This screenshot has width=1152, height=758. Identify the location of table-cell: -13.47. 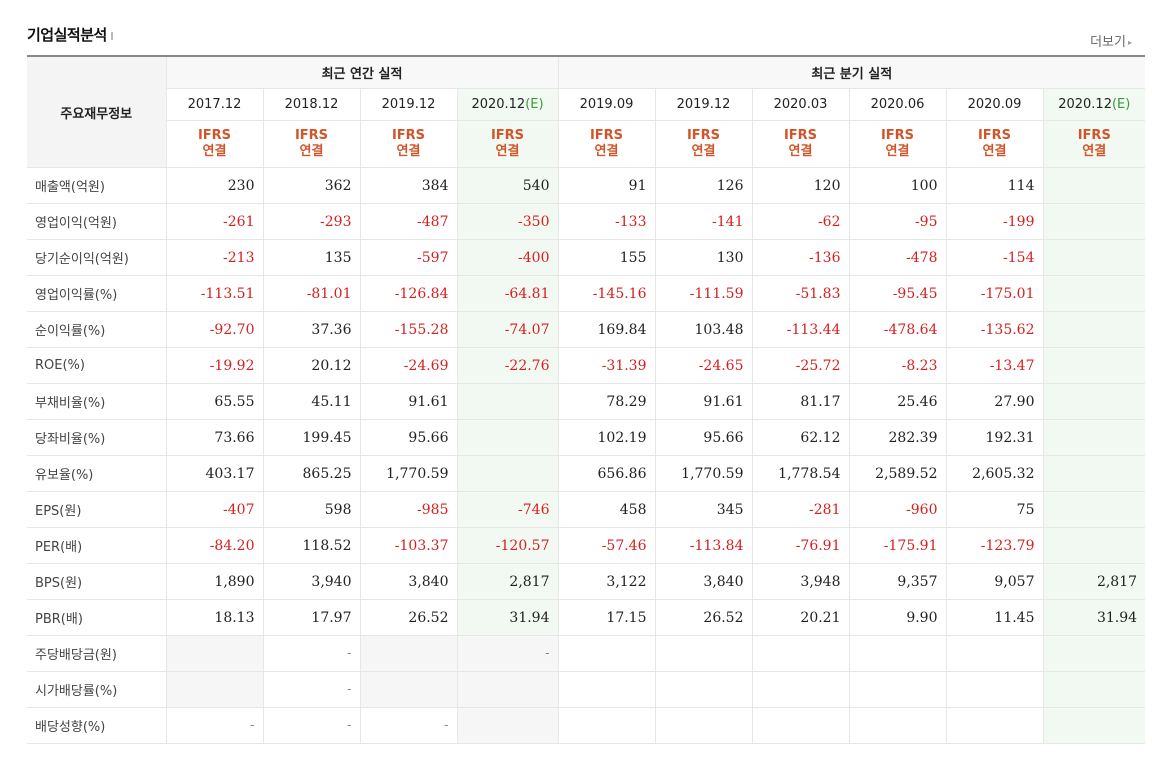
(994, 365).